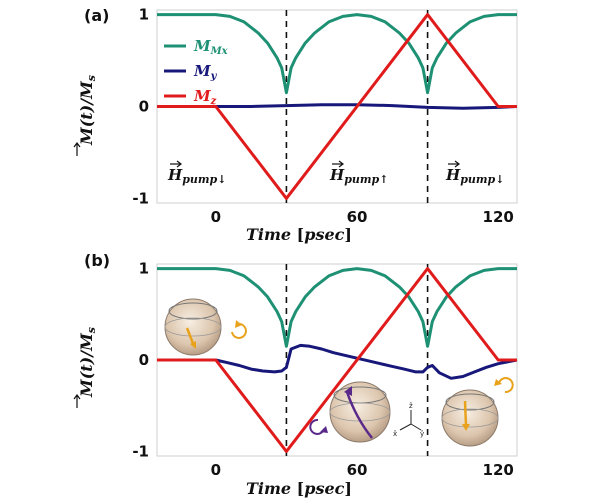 This screenshot has height=500, width=600. Describe the element at coordinates (193, 327) in the screenshot. I see `sphere-illustration-left` at that location.